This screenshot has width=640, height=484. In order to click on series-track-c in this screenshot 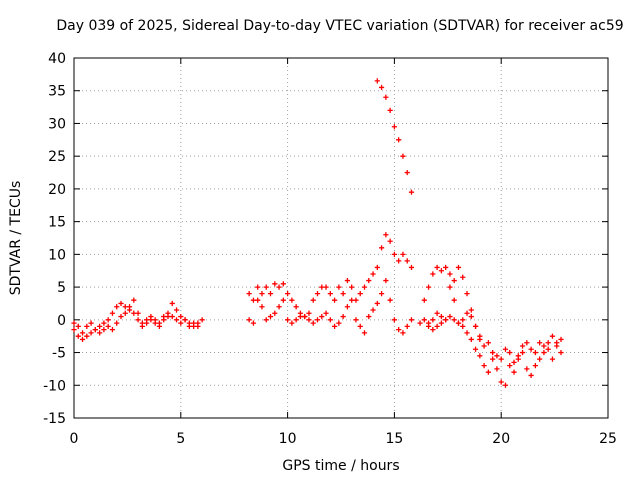, I will do `click(330, 276)`.